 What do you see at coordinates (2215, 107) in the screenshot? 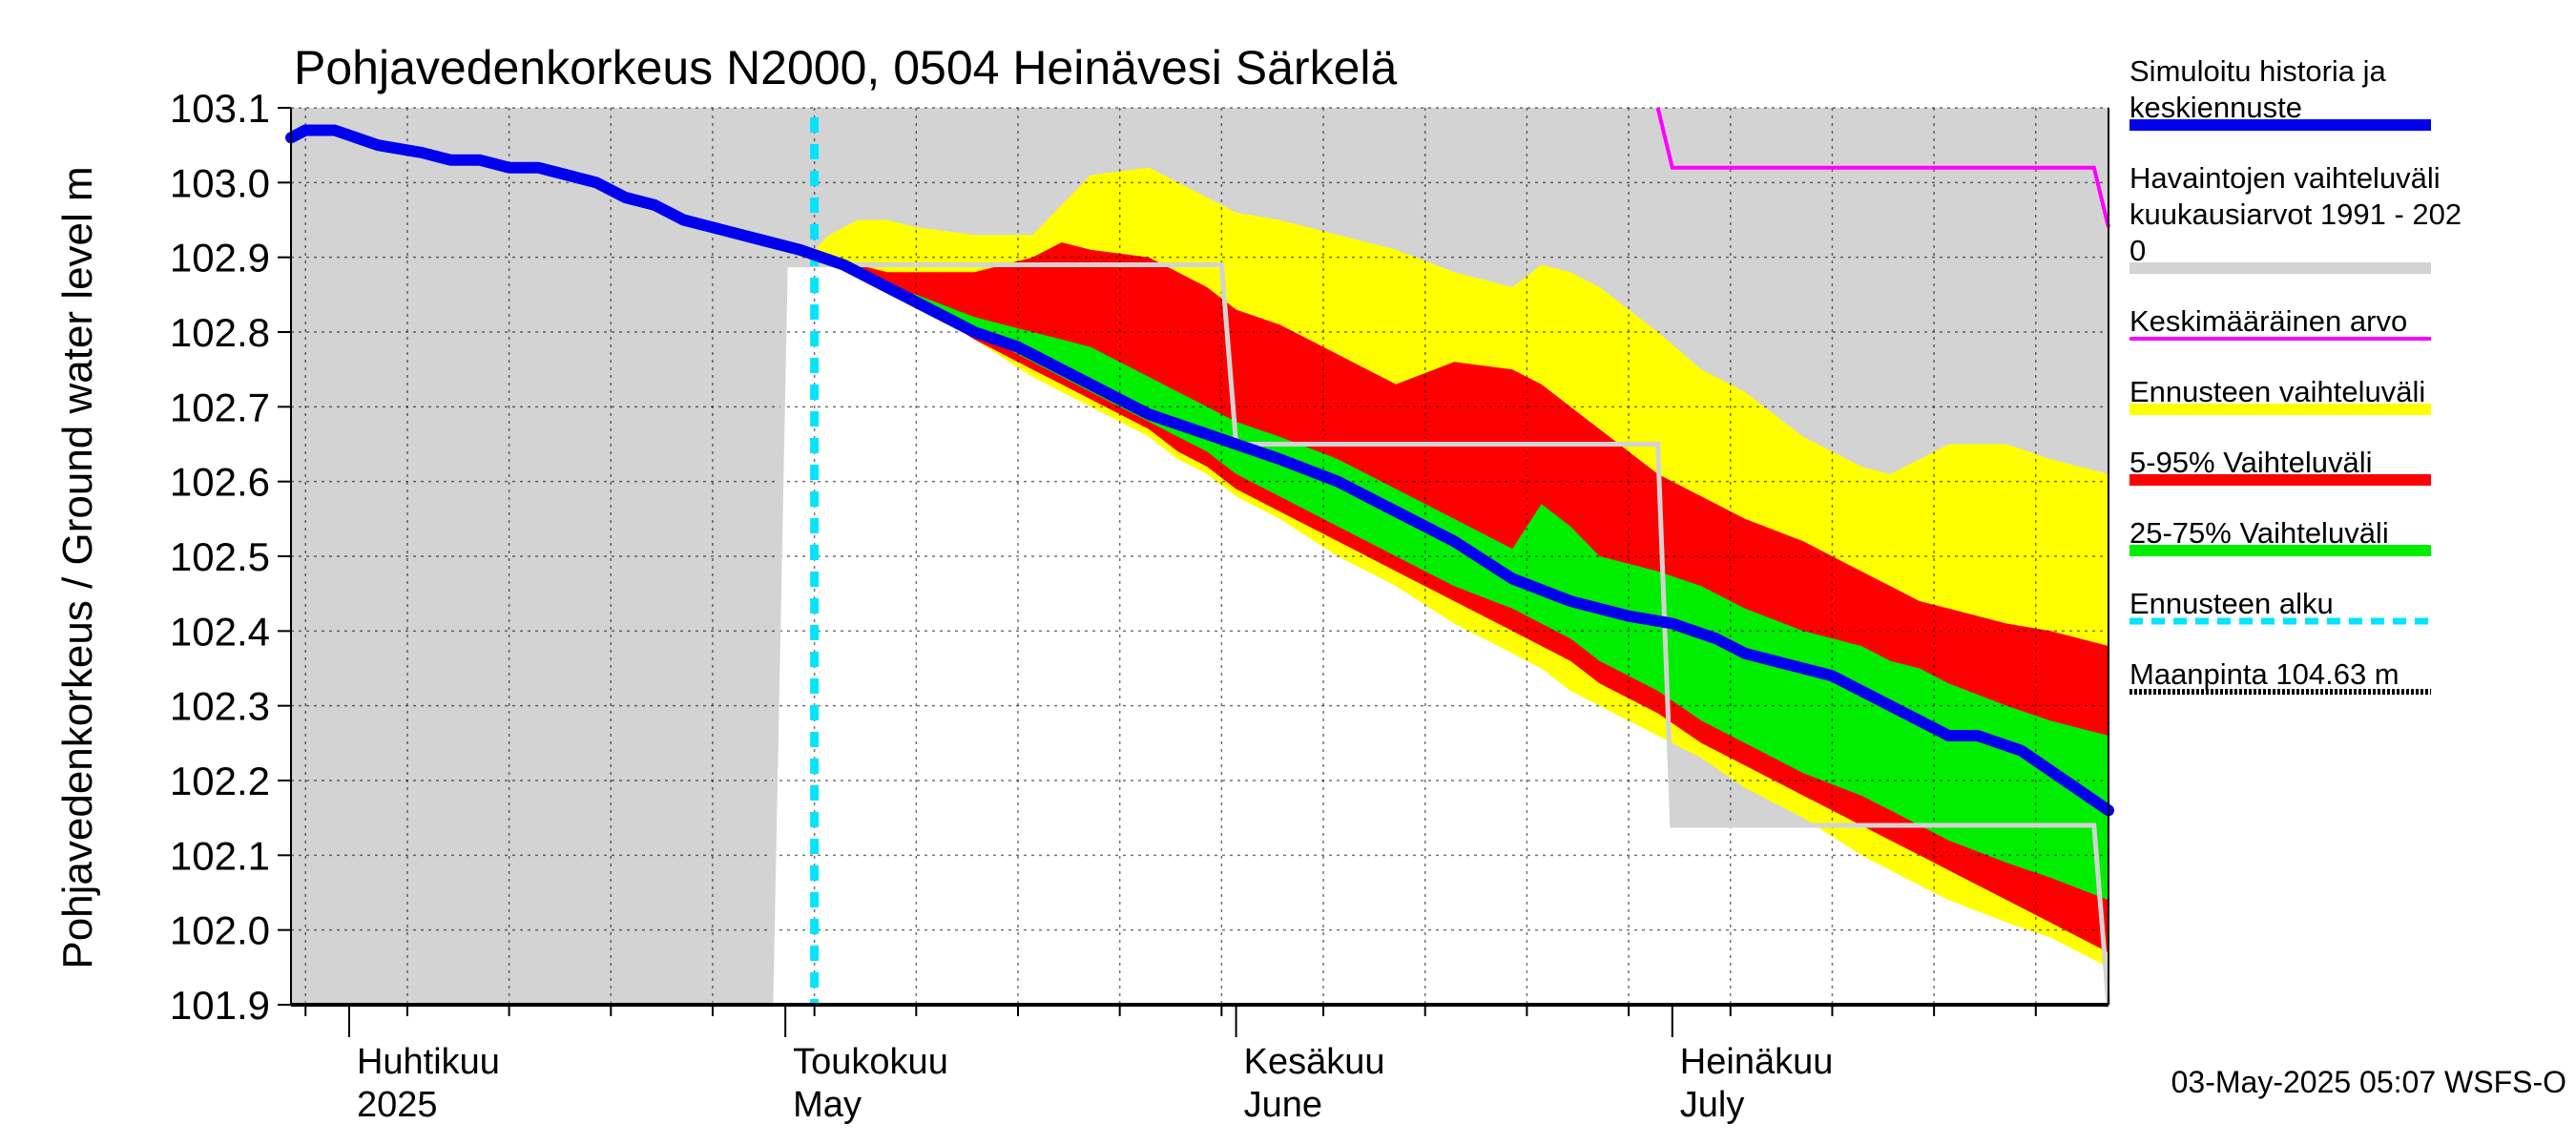
I see `legend-label: keskiennuste` at bounding box center [2215, 107].